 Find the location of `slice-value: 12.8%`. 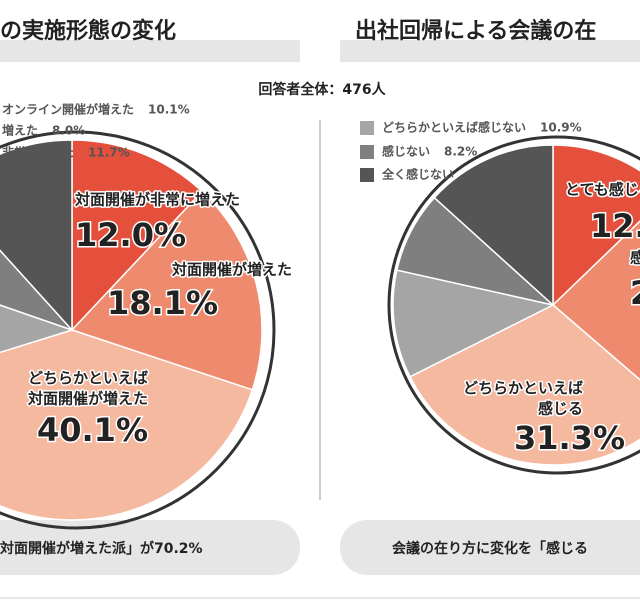

slice-value: 12.8% is located at coordinates (615, 226).